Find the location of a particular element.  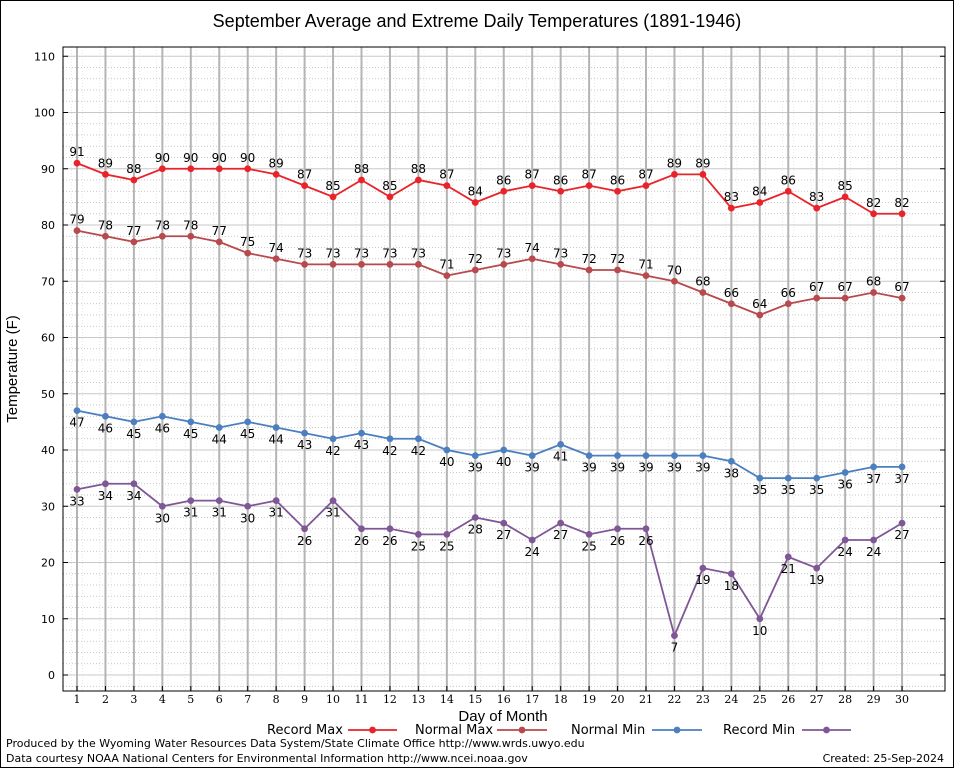

y-tick-label: 50 is located at coordinates (48, 394).